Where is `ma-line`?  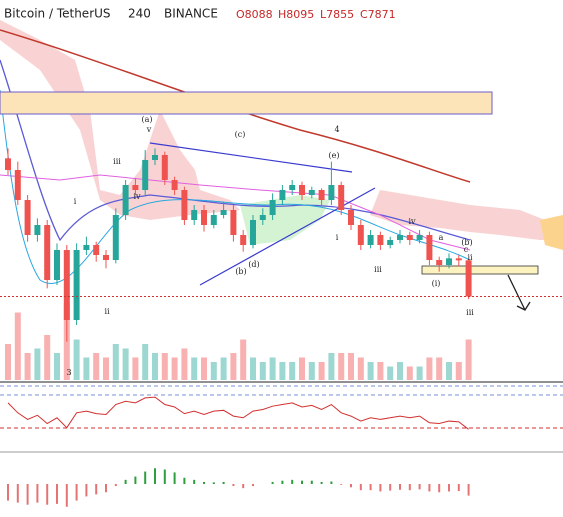
ma-line is located at coordinates (235, 212).